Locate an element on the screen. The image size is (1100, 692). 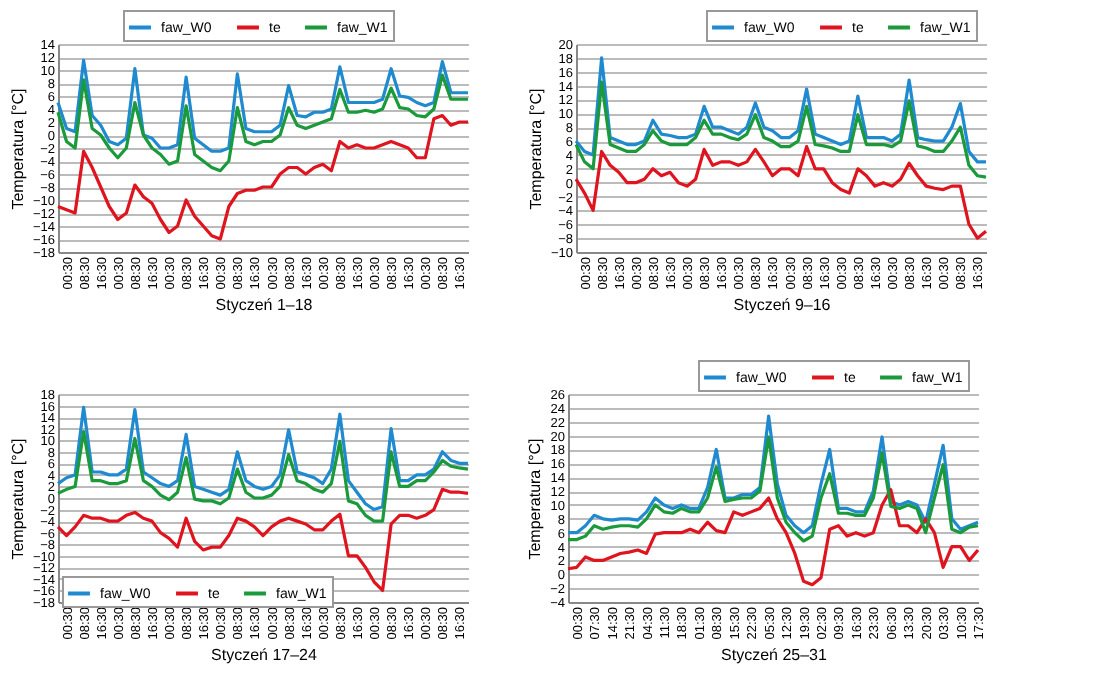
x-axis-title: Styczeń 1–18 is located at coordinates (264, 304).